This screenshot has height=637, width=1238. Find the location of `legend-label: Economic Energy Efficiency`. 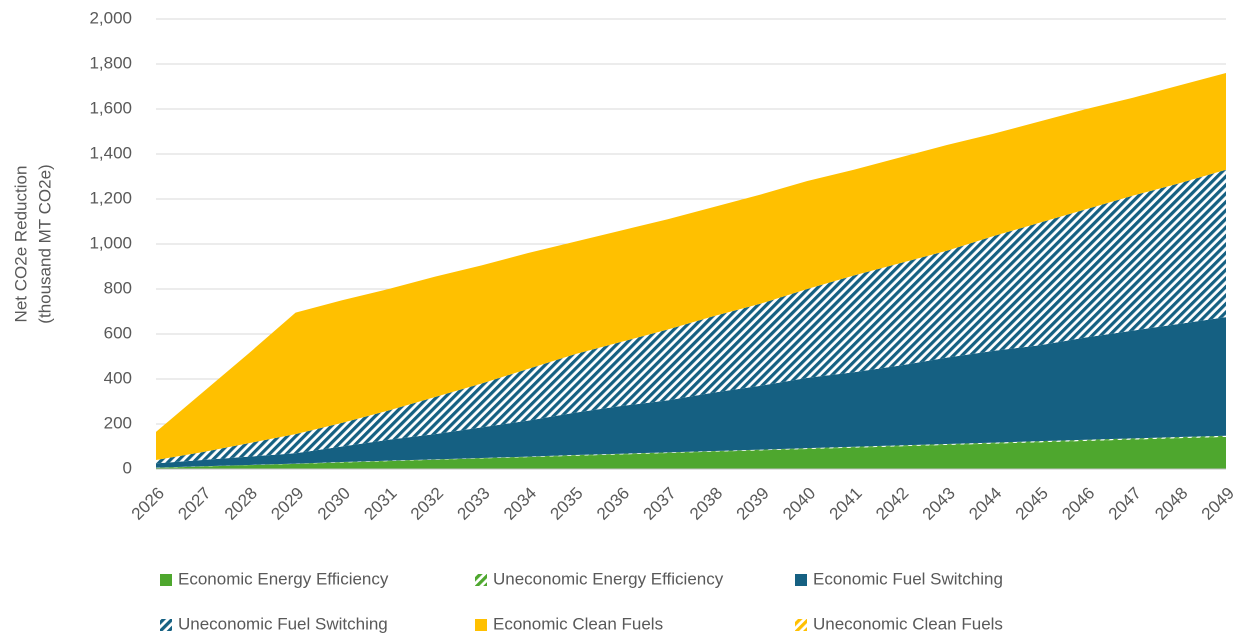

legend-label: Economic Energy Efficiency is located at coordinates (283, 578).